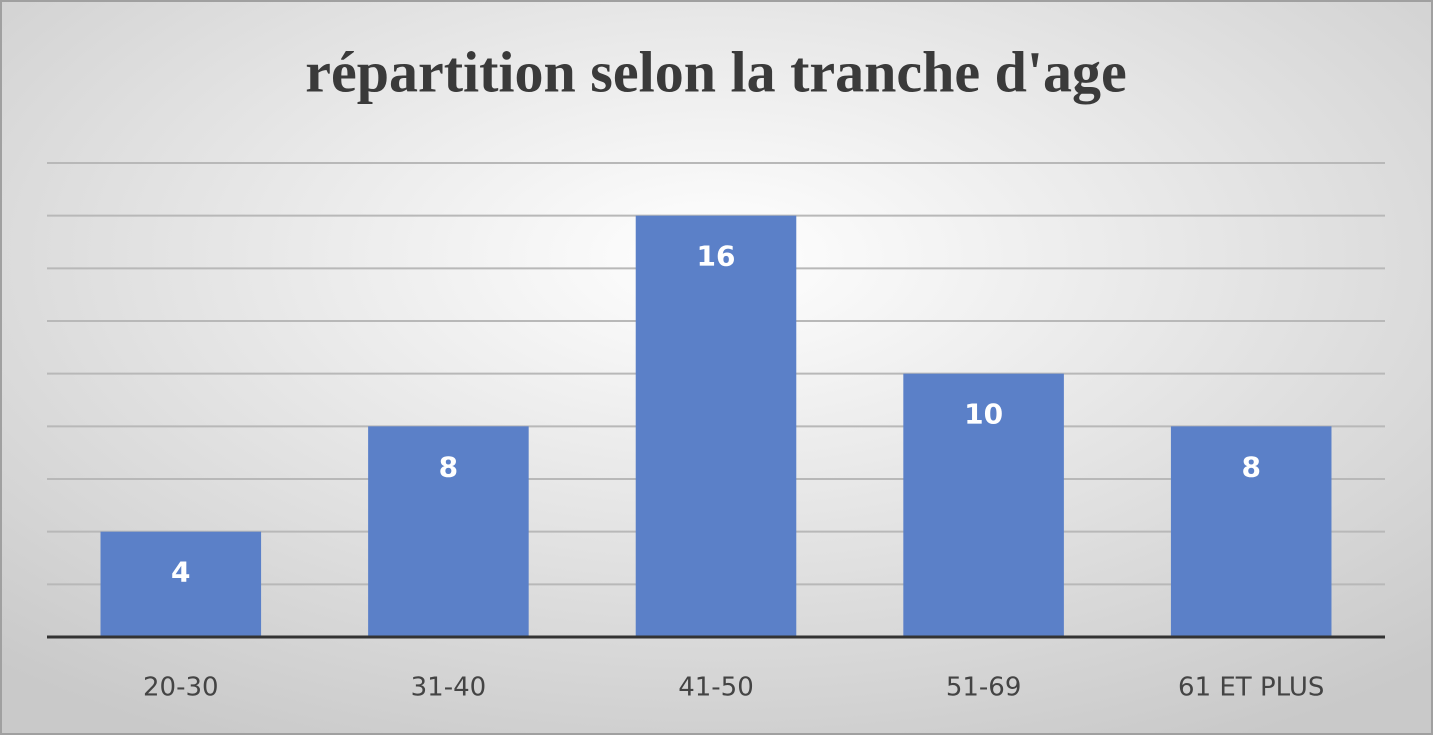  I want to click on x-tick-label: 31-40, so click(449, 688).